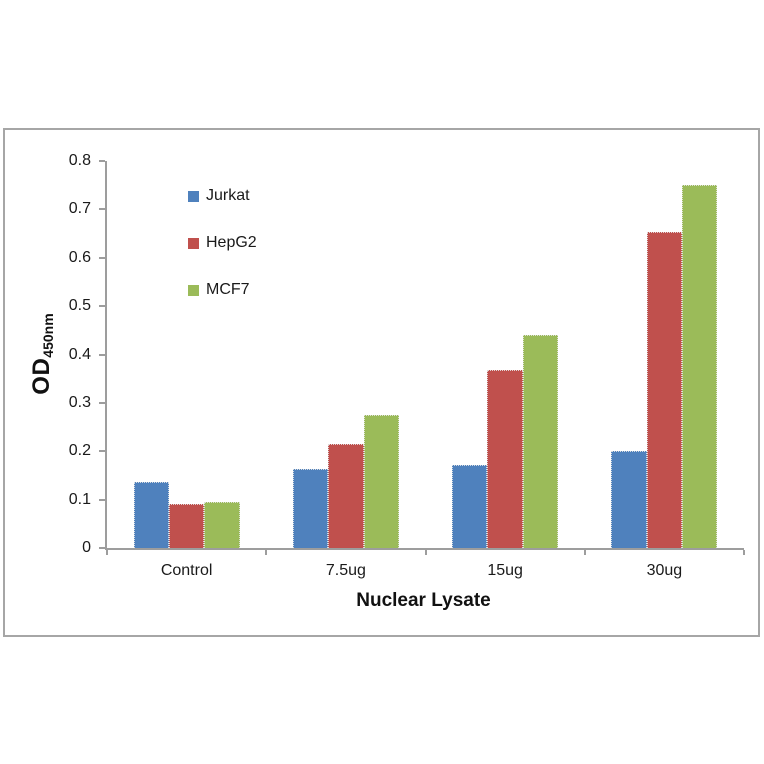 The height and width of the screenshot is (764, 764). What do you see at coordinates (629, 499) in the screenshot?
I see `bar-jurkat-30ug` at bounding box center [629, 499].